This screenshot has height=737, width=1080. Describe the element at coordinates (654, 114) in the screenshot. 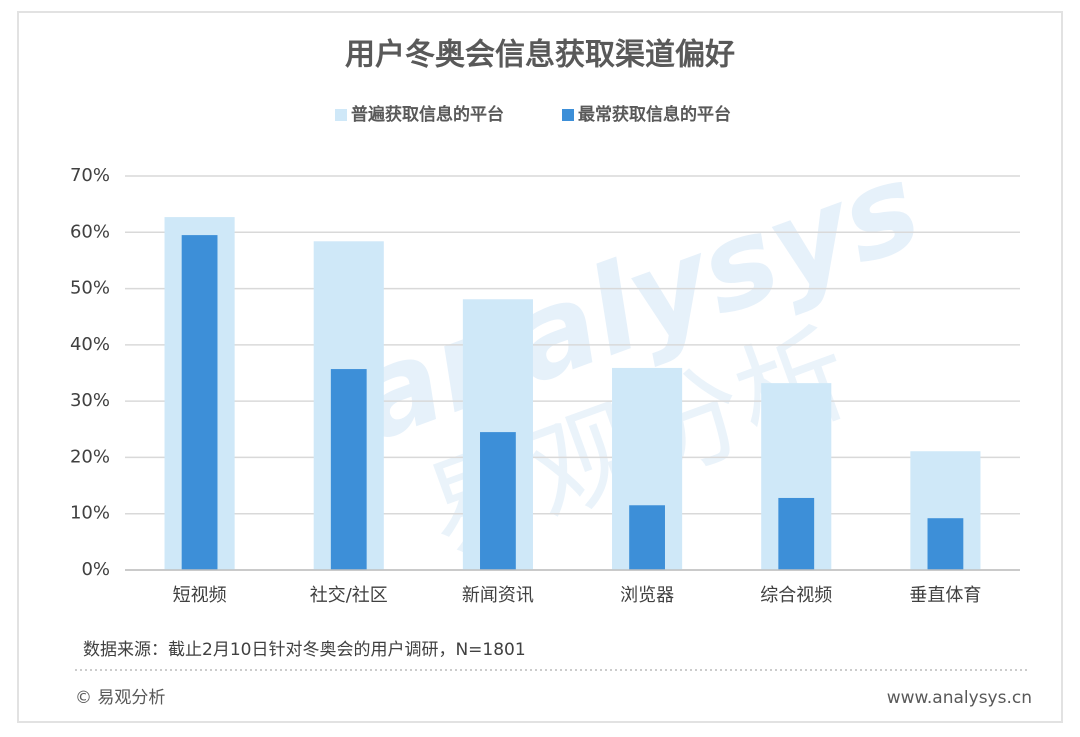

I see `legend-label: 最常获取信息的平台` at that location.